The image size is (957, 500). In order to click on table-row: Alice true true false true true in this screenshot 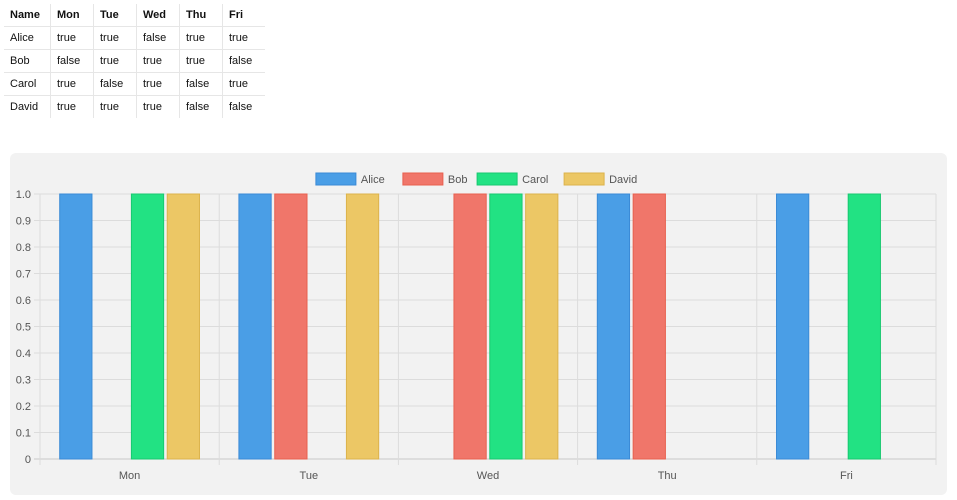, I will do `click(134, 38)`.